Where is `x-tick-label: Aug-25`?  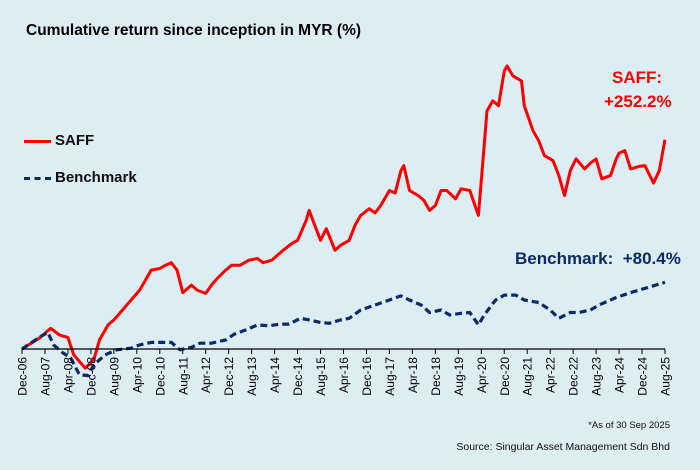
x-tick-label: Aug-25 is located at coordinates (666, 376).